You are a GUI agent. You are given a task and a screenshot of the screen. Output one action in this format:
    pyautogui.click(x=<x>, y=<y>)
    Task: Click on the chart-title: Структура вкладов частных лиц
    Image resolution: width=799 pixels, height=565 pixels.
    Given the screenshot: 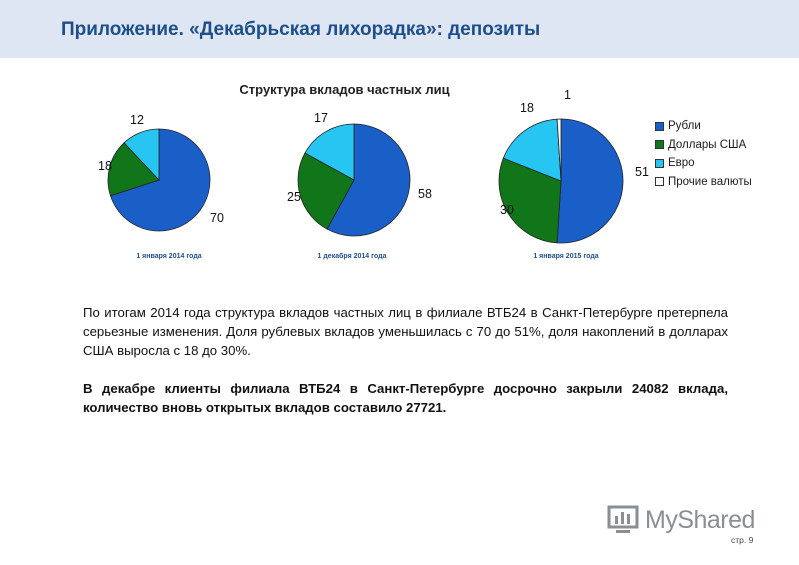 What is the action you would take?
    pyautogui.click(x=344, y=89)
    